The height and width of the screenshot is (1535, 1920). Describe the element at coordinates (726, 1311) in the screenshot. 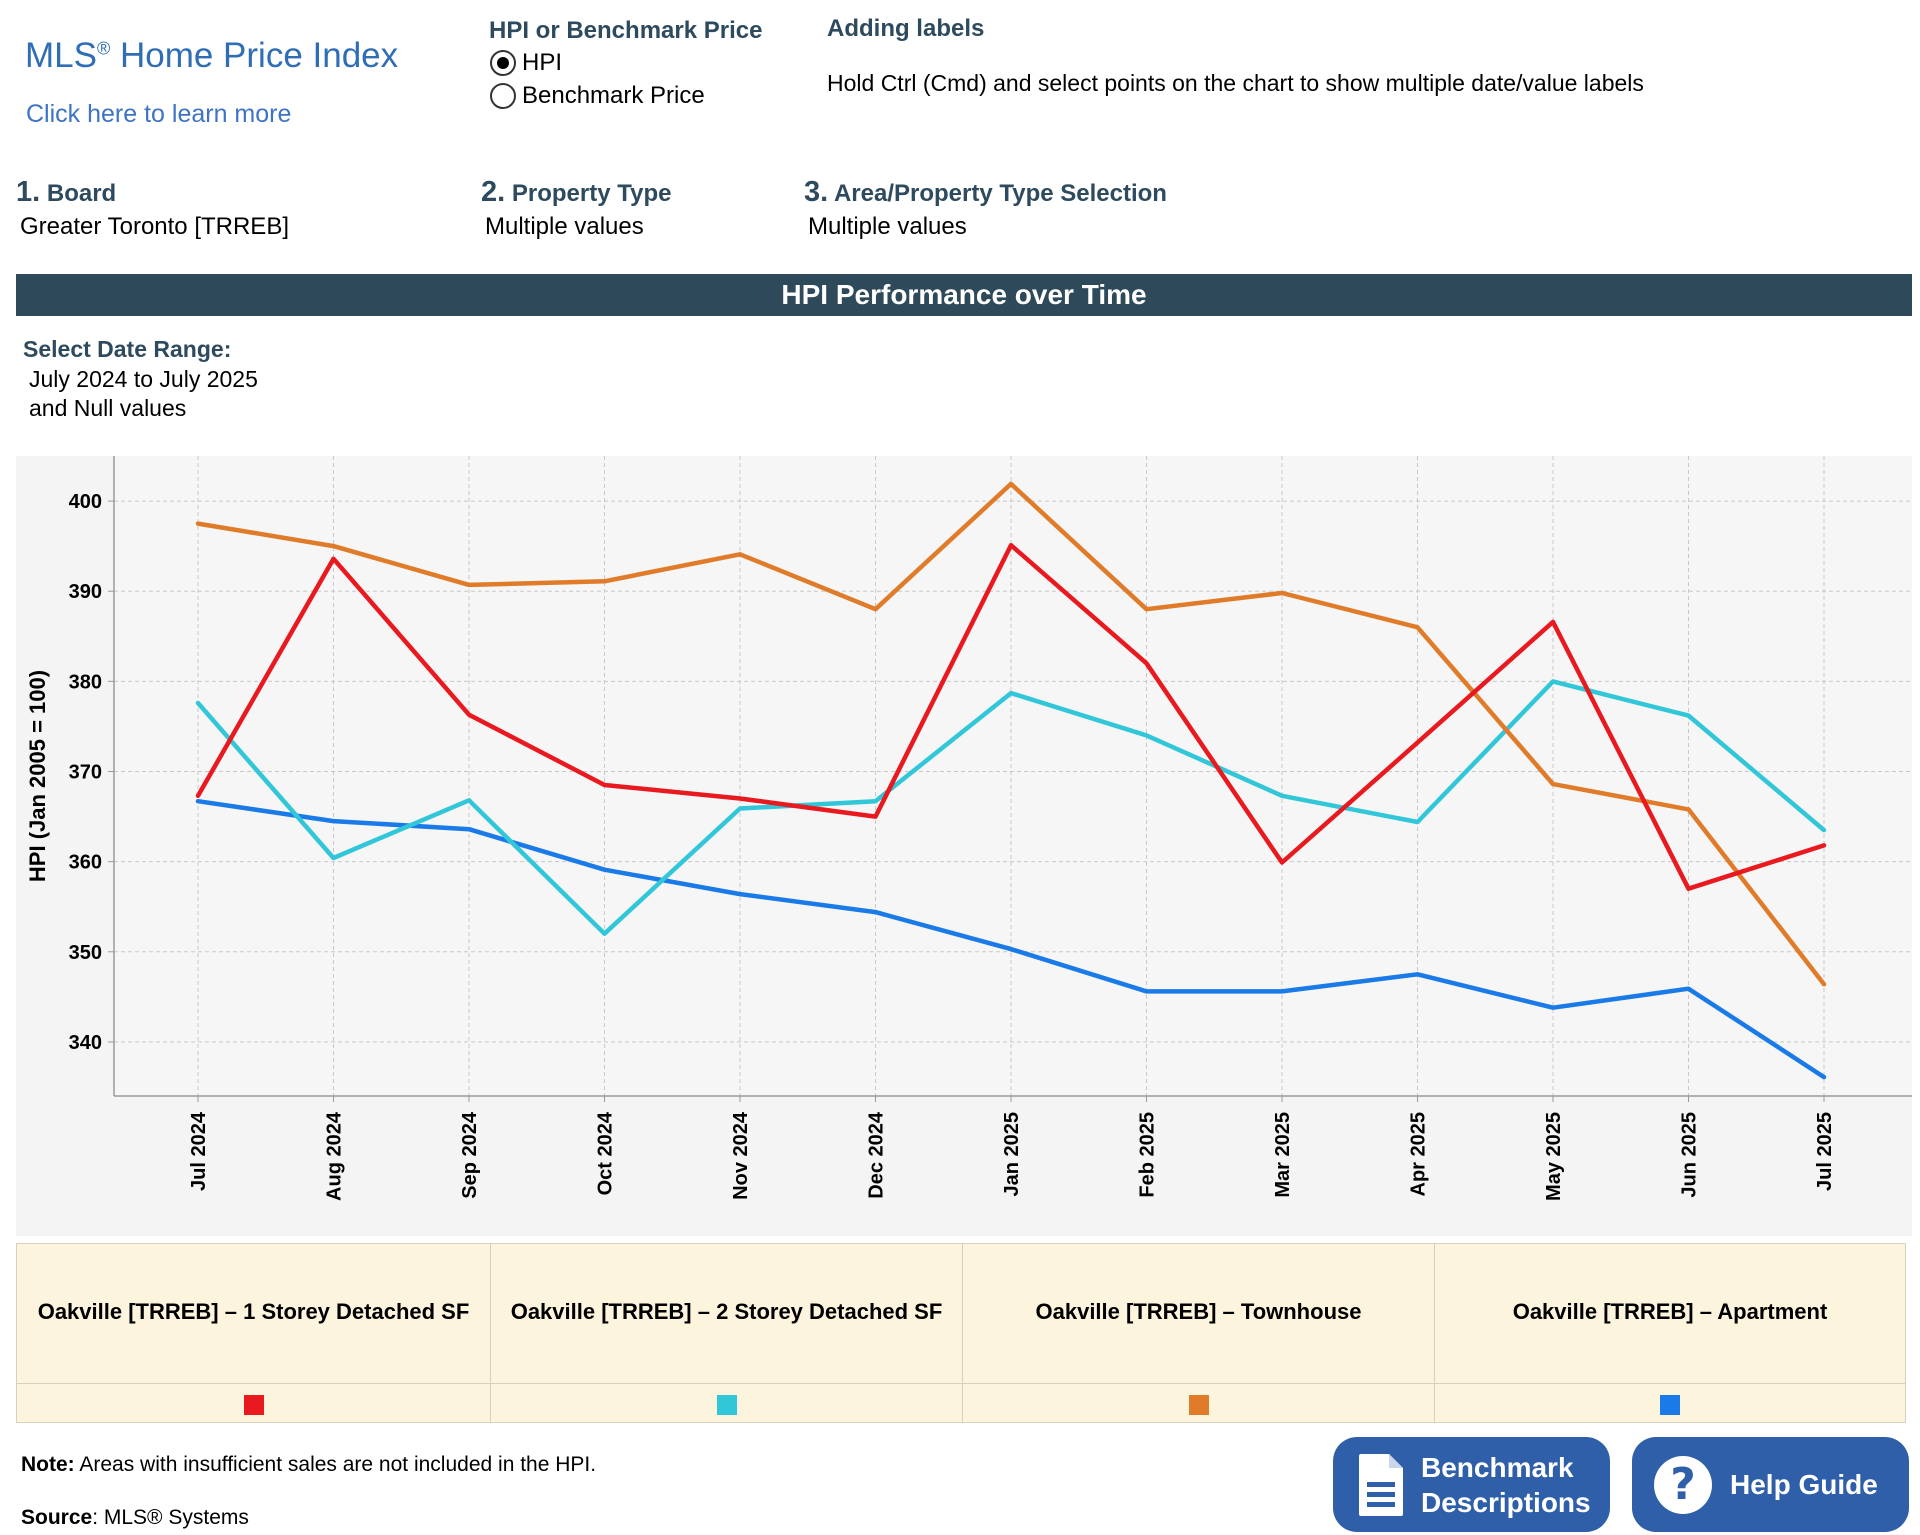

I see `legend-label: Oakville [TRREB] – 2 Storey Detached SF` at that location.